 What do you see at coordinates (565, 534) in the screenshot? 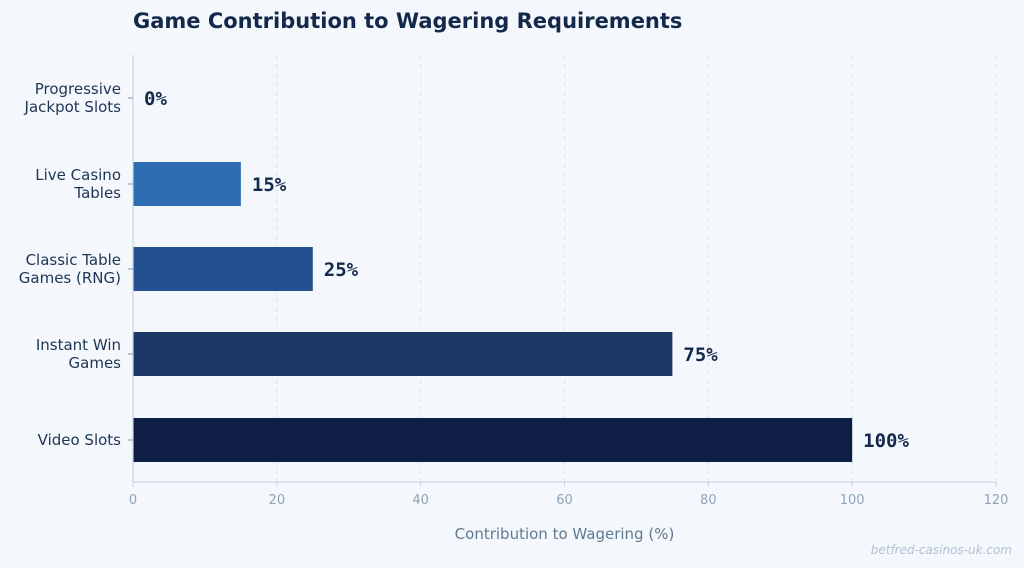
I see `x-axis-label: Contribution to Wagering (%)` at bounding box center [565, 534].